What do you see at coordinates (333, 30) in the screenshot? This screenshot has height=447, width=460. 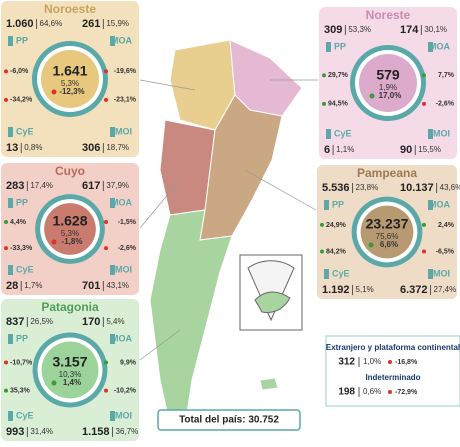 I see `quadrant-value: 309` at bounding box center [333, 30].